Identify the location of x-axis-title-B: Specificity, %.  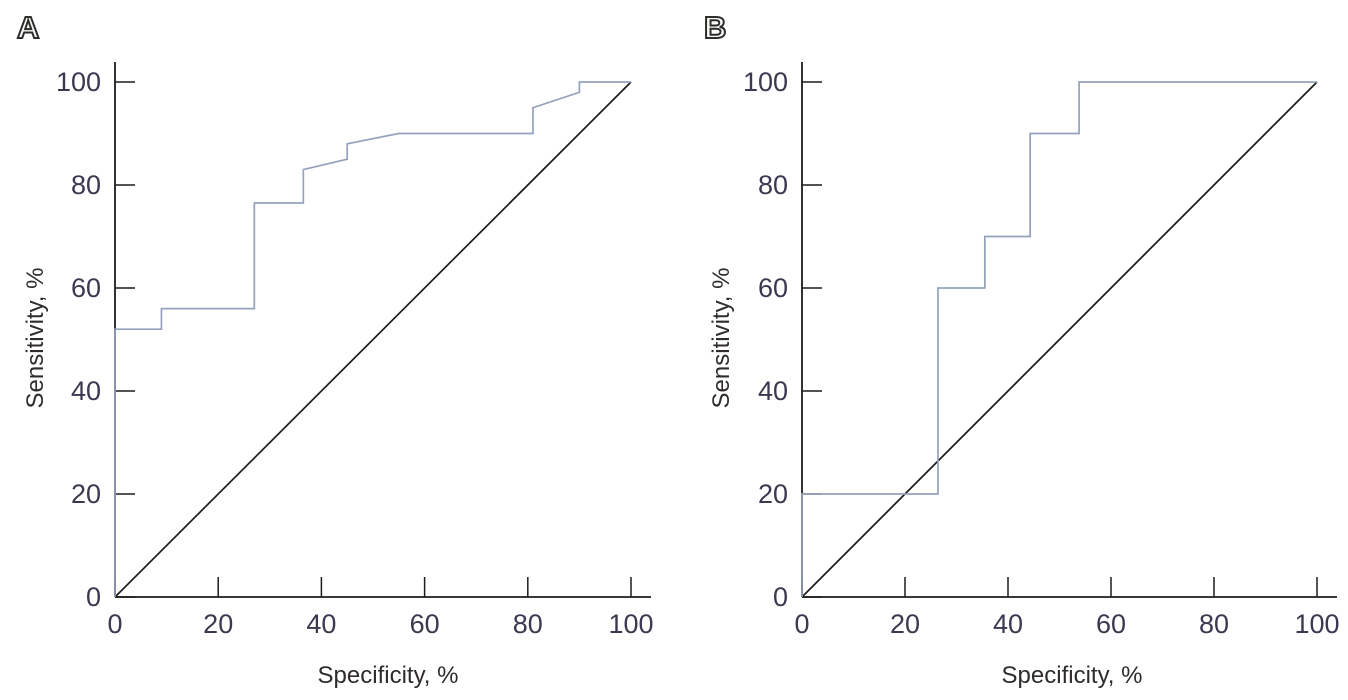
(1072, 675).